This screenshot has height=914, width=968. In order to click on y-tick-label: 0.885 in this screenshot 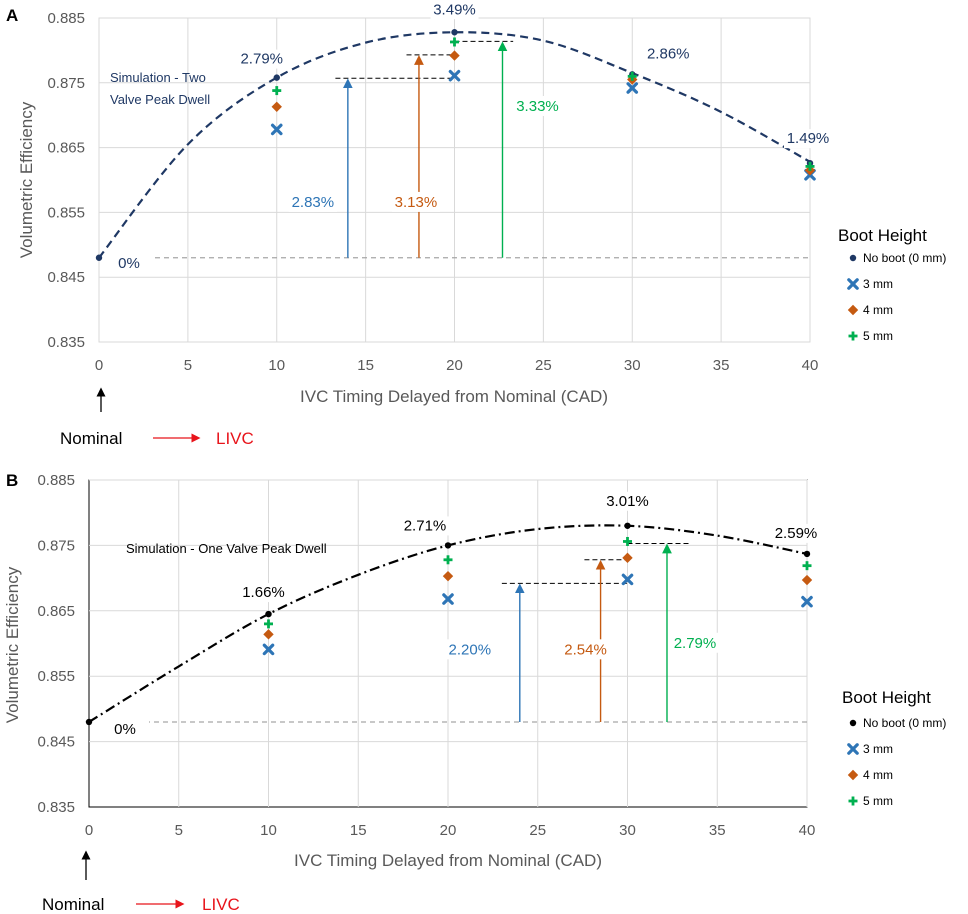, I will do `click(56, 480)`.